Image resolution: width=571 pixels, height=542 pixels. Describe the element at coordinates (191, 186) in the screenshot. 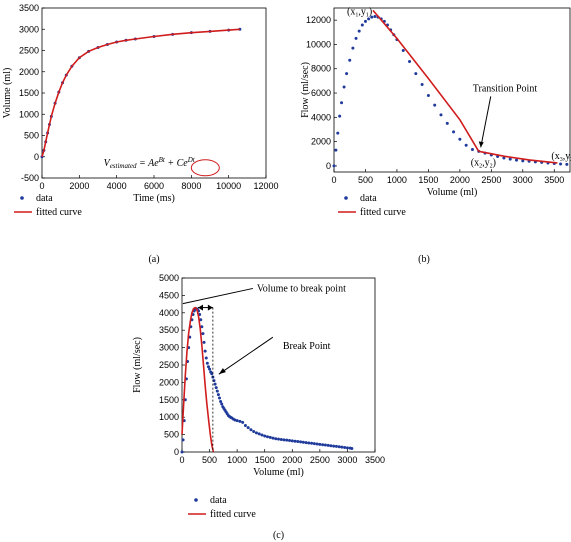

I see `x-tick-label: 8000` at that location.